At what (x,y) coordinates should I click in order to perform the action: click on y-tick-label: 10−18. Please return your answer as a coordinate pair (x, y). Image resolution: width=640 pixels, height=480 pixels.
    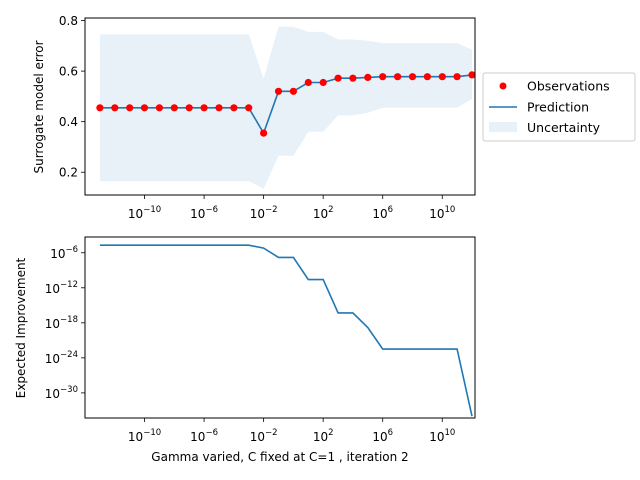
    Looking at the image, I should click on (61, 323).